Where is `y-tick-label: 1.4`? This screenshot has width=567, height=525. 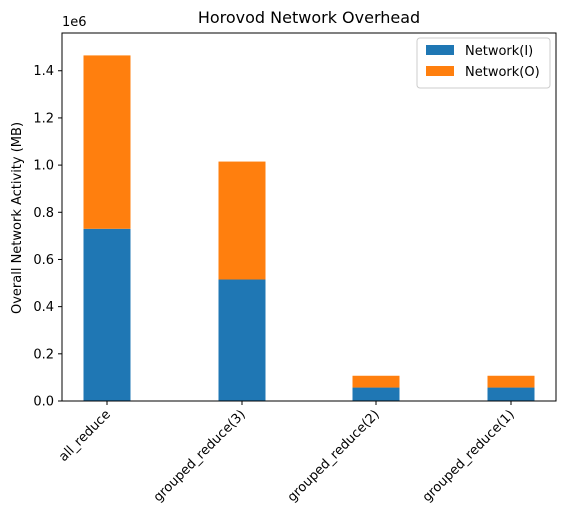 y-tick-label: 1.4 is located at coordinates (43, 71).